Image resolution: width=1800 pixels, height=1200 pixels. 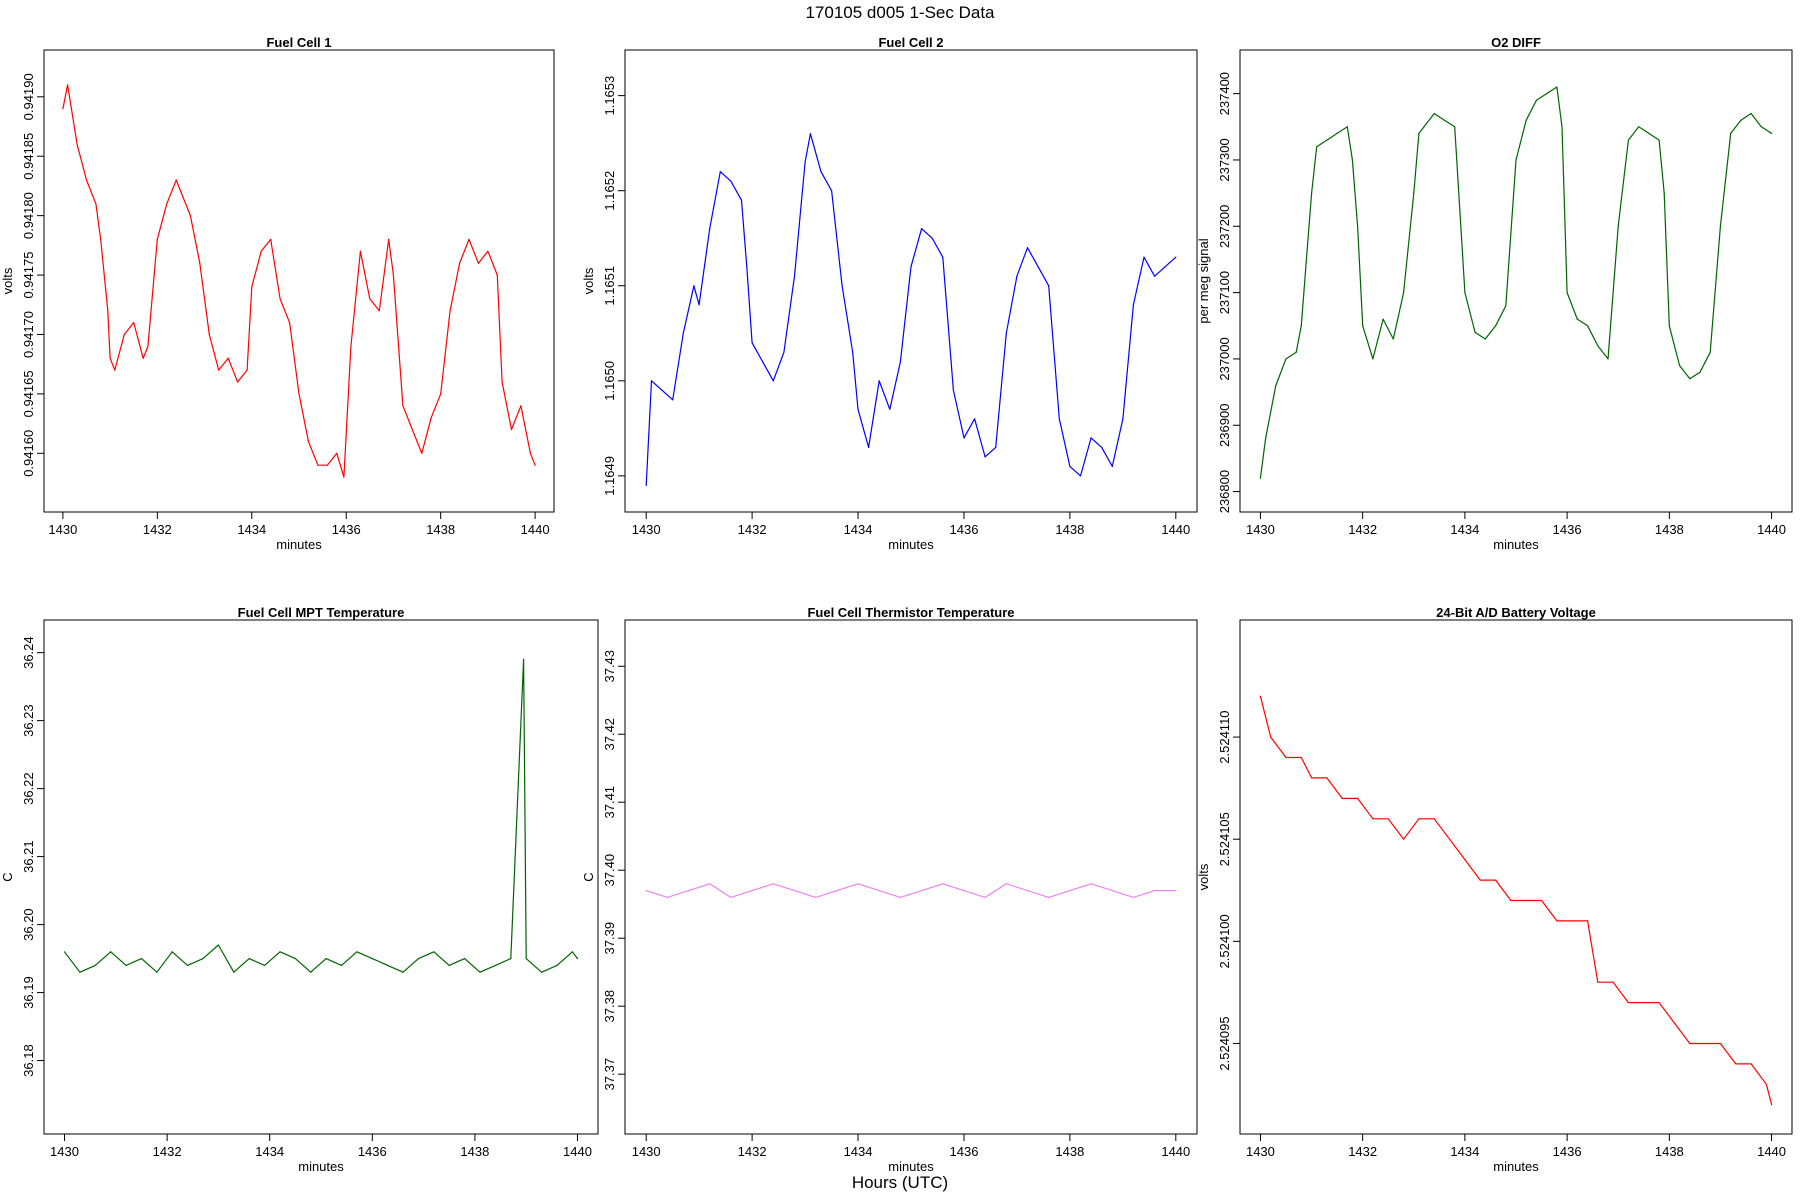 What do you see at coordinates (609, 734) in the screenshot?
I see `y-tick-label: 37.42` at bounding box center [609, 734].